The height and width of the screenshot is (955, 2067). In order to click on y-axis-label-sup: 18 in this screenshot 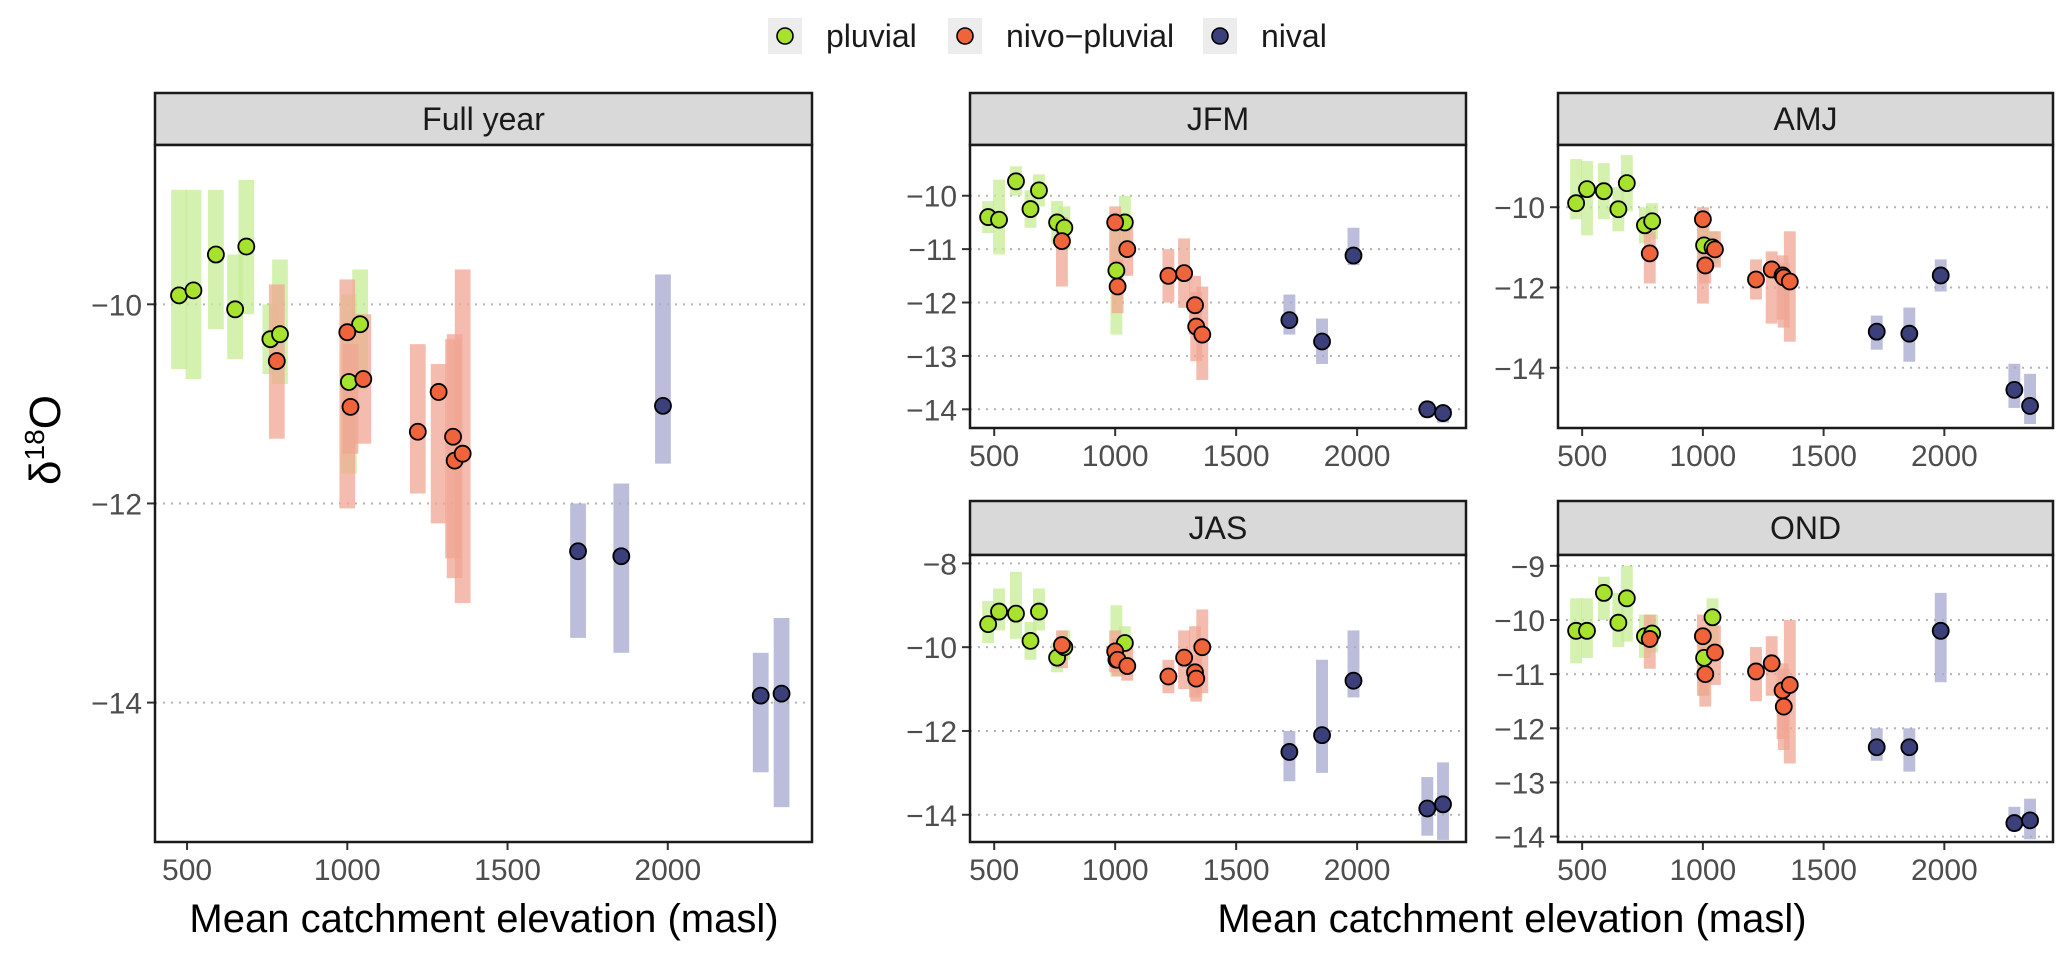, I will do `click(34, 444)`.